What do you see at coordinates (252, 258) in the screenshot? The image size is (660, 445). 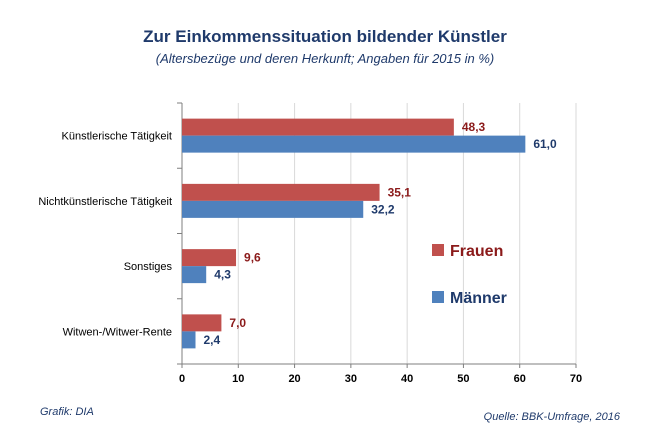 I see `value-label: 9,6` at bounding box center [252, 258].